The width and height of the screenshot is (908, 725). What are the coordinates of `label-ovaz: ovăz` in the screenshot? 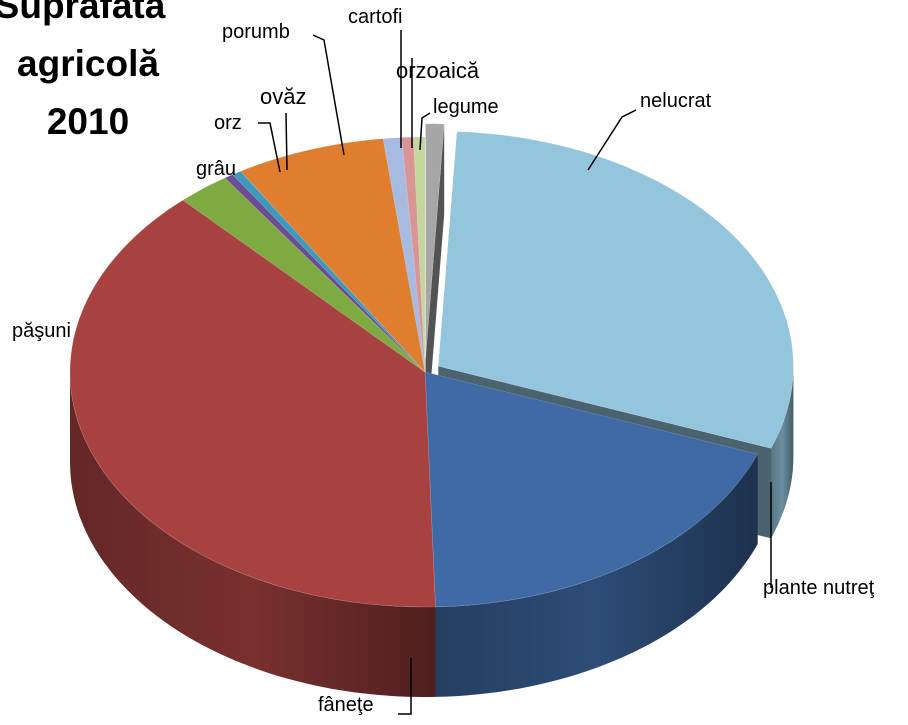 It's located at (283, 96).